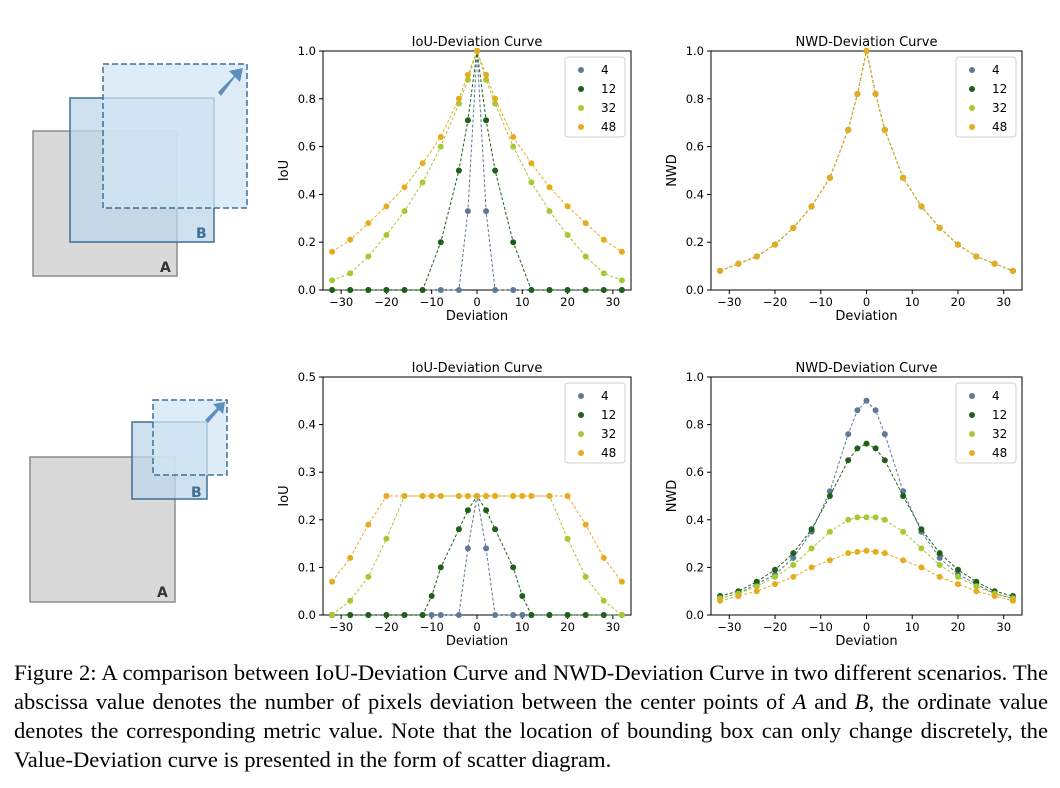  Describe the element at coordinates (695, 472) in the screenshot. I see `y-tick-label: 0.6` at that location.